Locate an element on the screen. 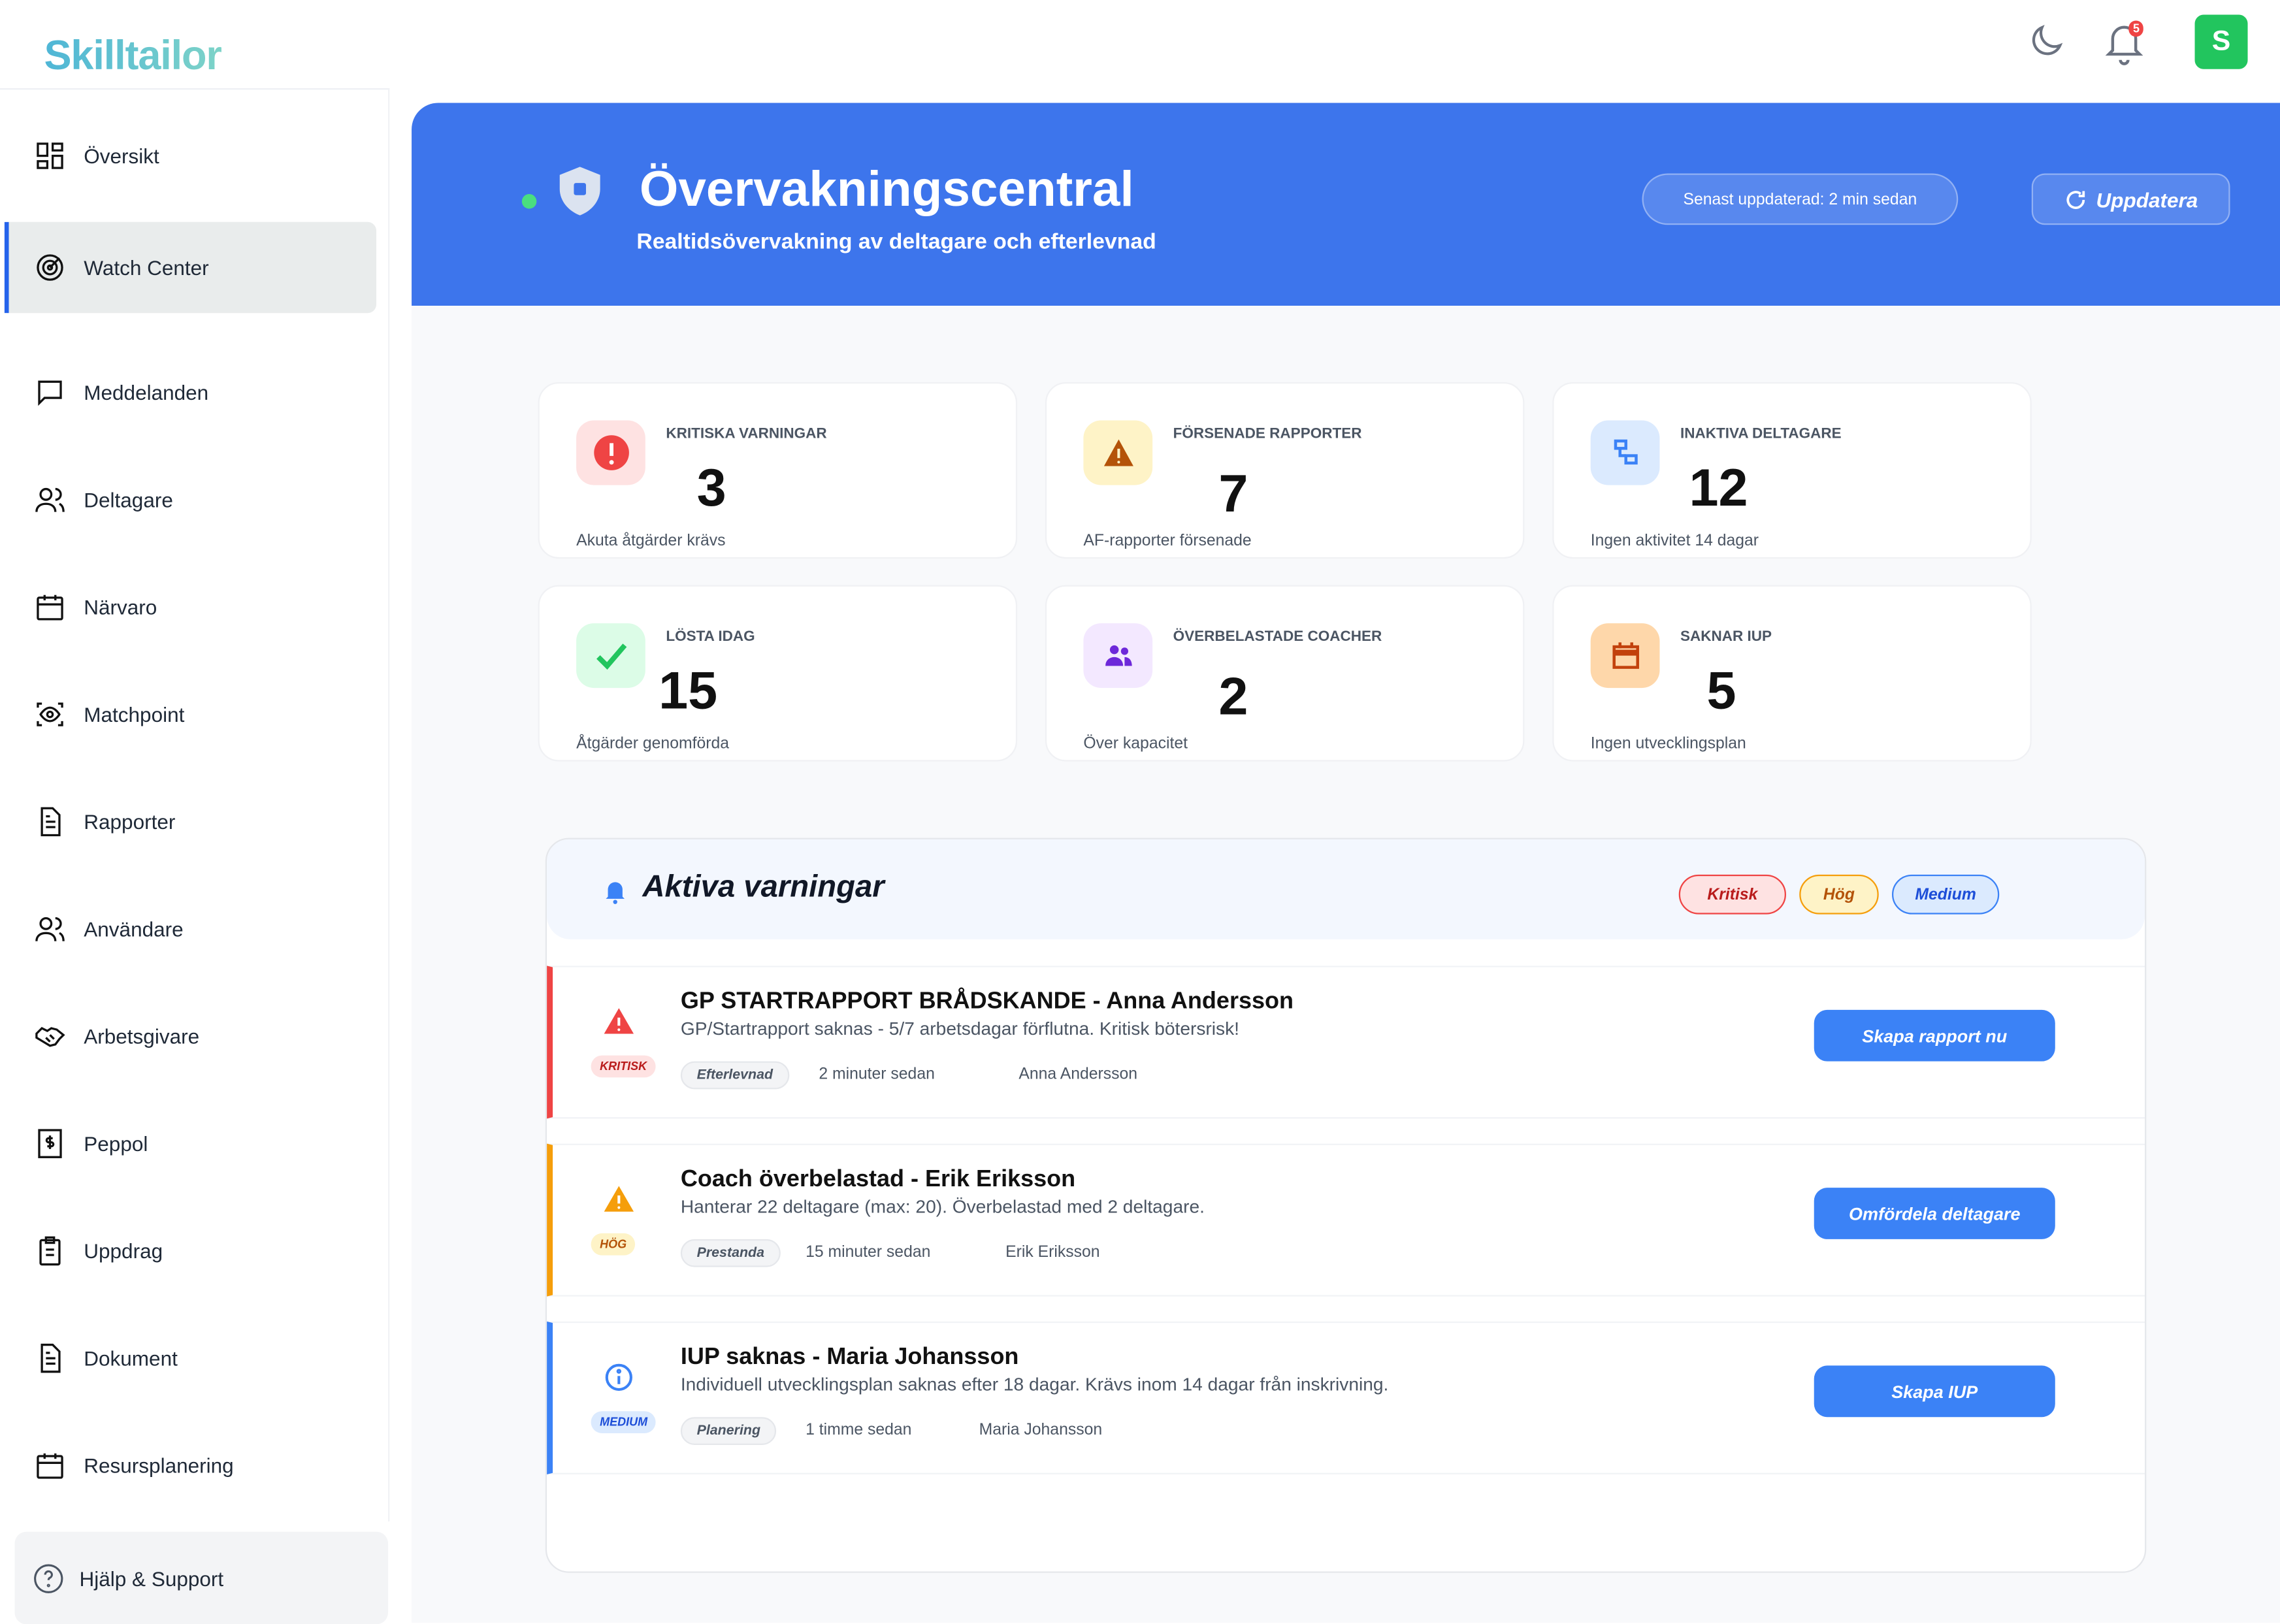 Image resolution: width=2280 pixels, height=1624 pixels. filter-hog: Hög is located at coordinates (1839, 894).